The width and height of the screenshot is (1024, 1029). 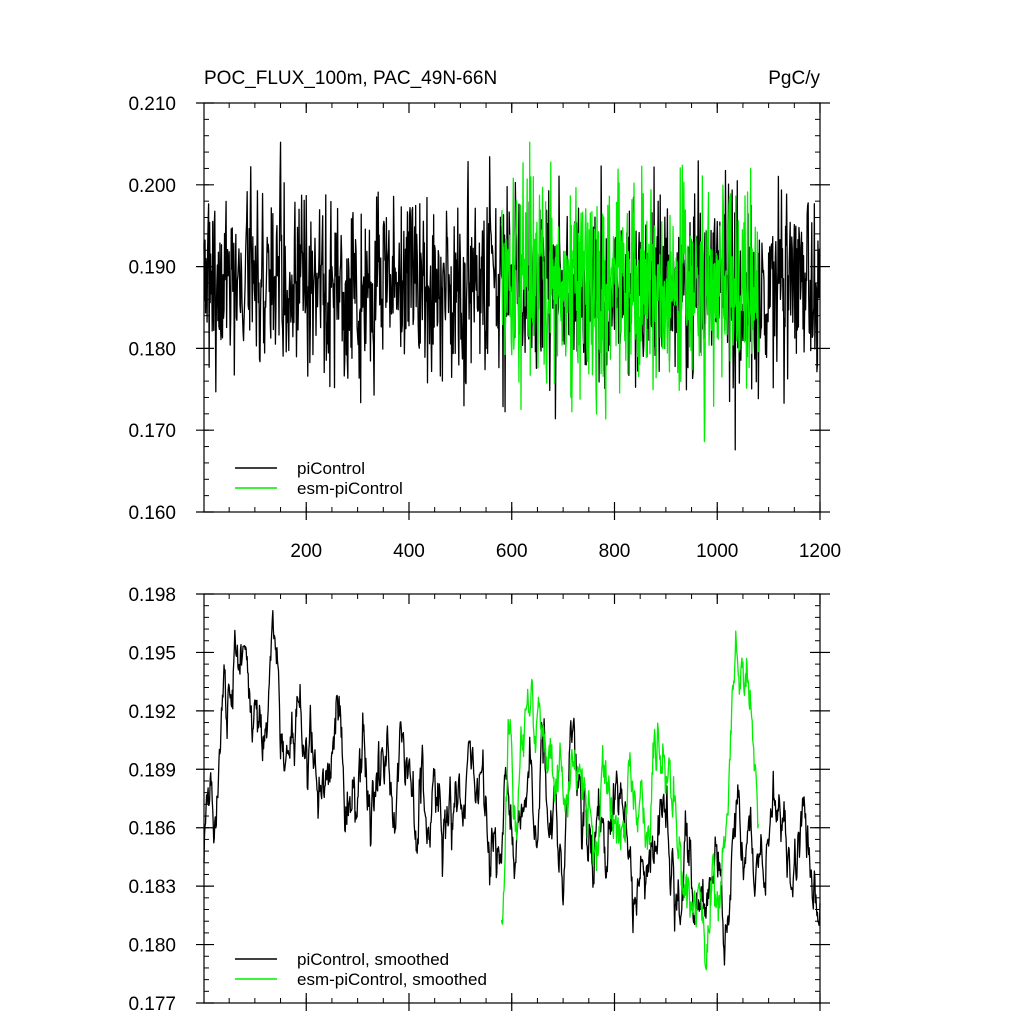 What do you see at coordinates (615, 551) in the screenshot?
I see `x-tick-label: 800` at bounding box center [615, 551].